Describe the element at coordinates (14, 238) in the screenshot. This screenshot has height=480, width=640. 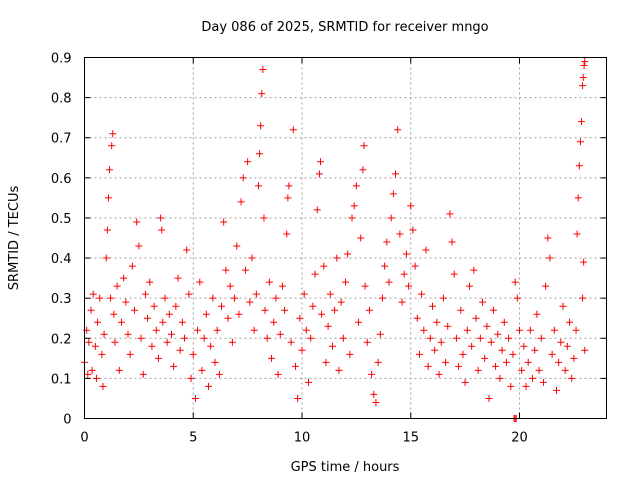
I see `y-axis-label: SRMTID / TECUs` at that location.